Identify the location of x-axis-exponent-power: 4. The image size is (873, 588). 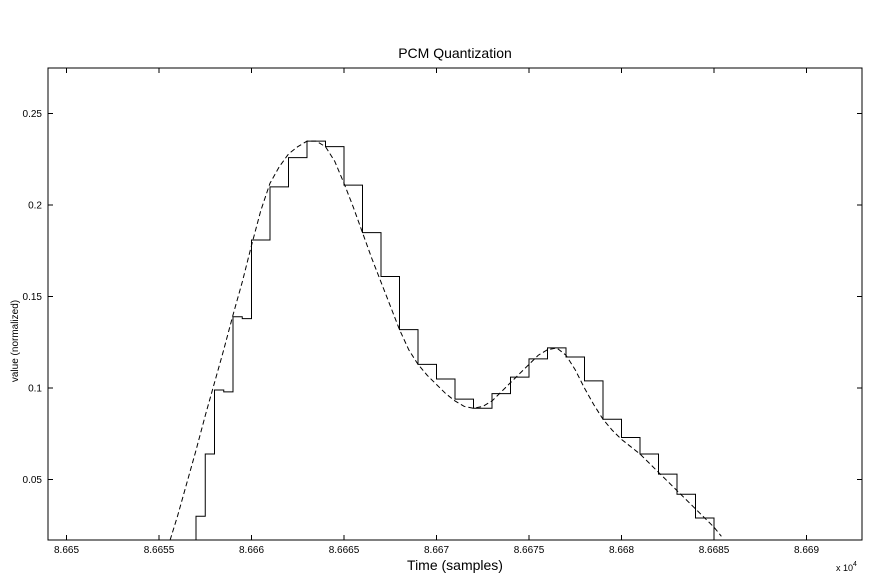
(855, 564).